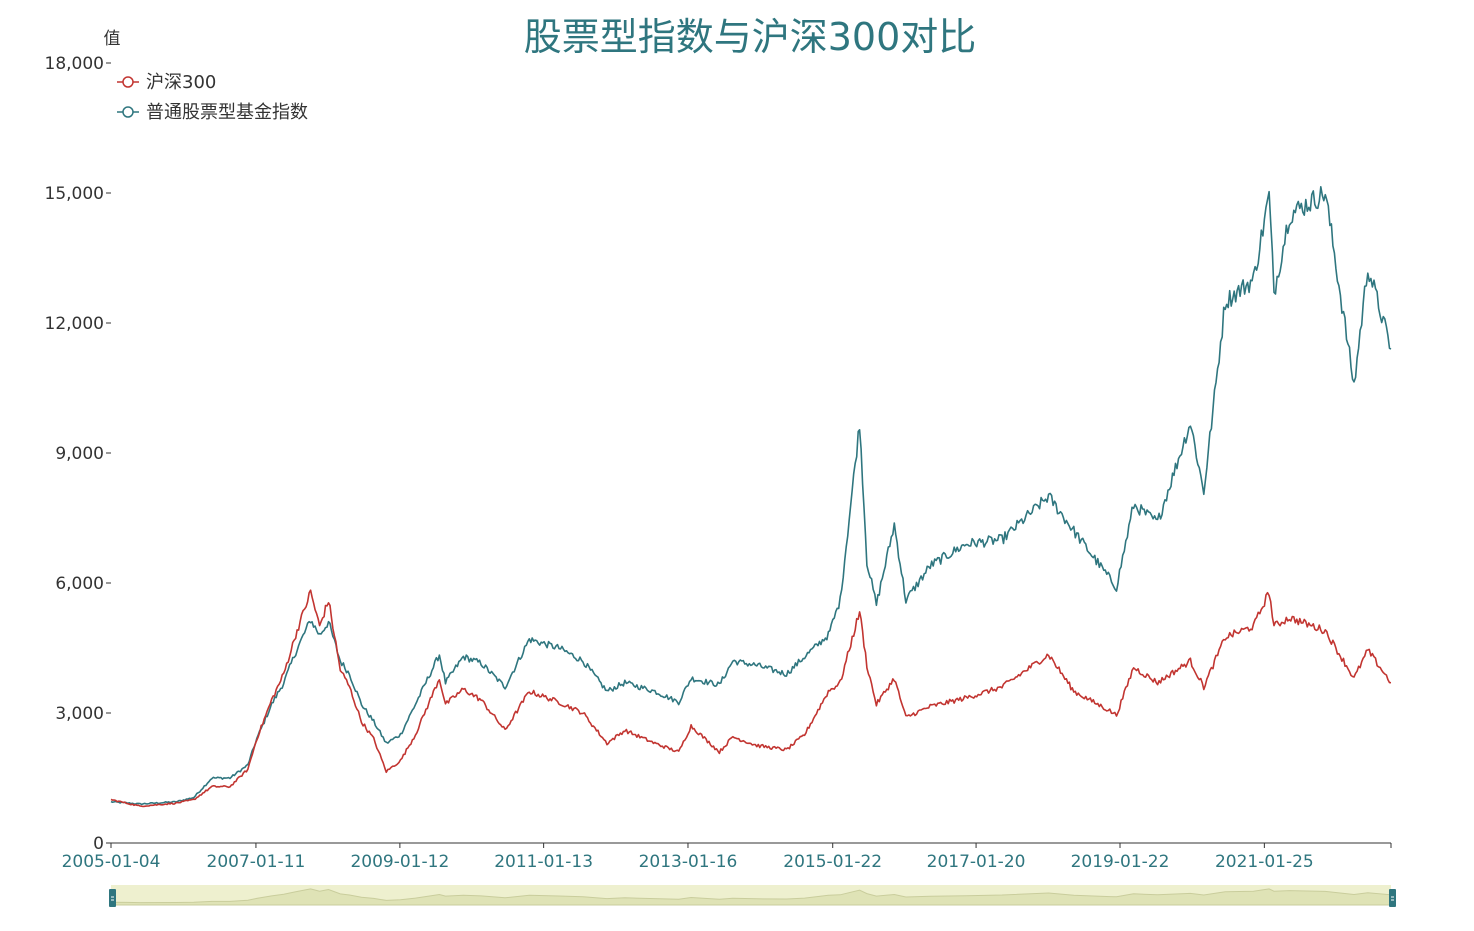  Describe the element at coordinates (79, 714) in the screenshot. I see `y-tick-label: 3,000` at that location.